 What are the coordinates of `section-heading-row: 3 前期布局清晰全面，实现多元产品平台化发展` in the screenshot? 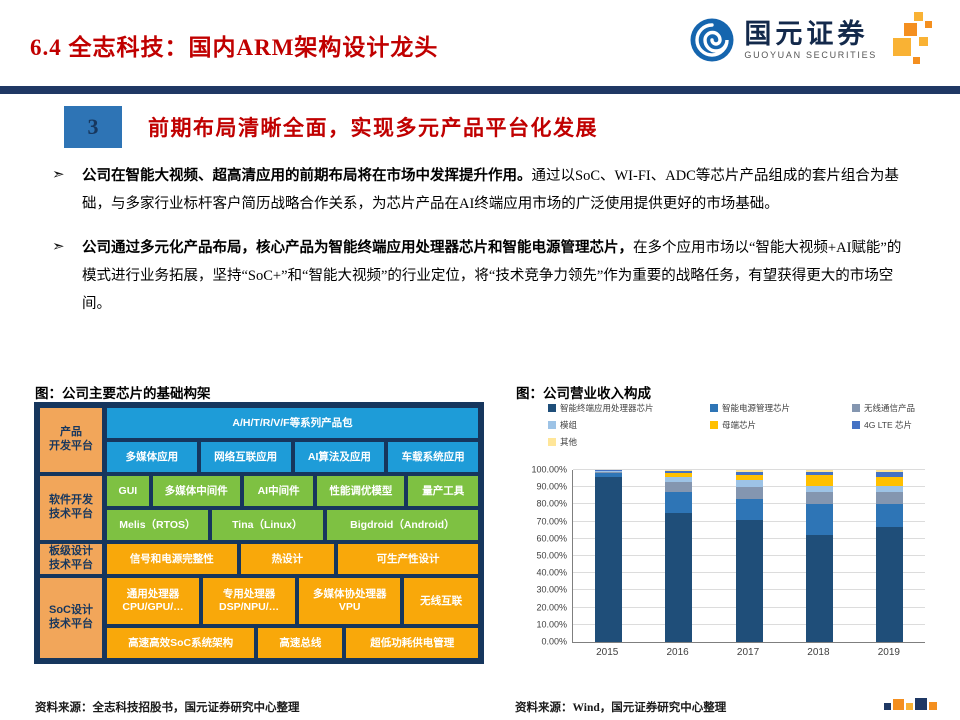 It's located at (331, 127).